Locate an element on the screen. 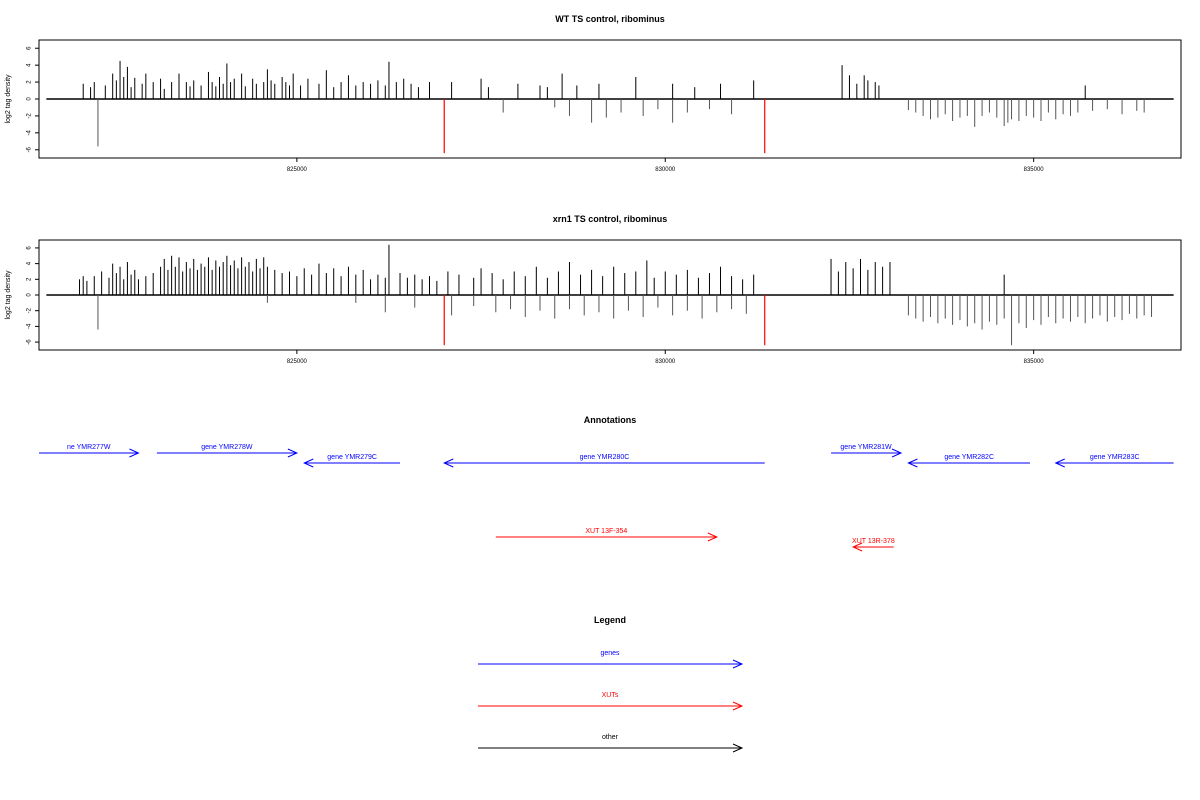  feature-label: XUT 13F-354 is located at coordinates (606, 531).